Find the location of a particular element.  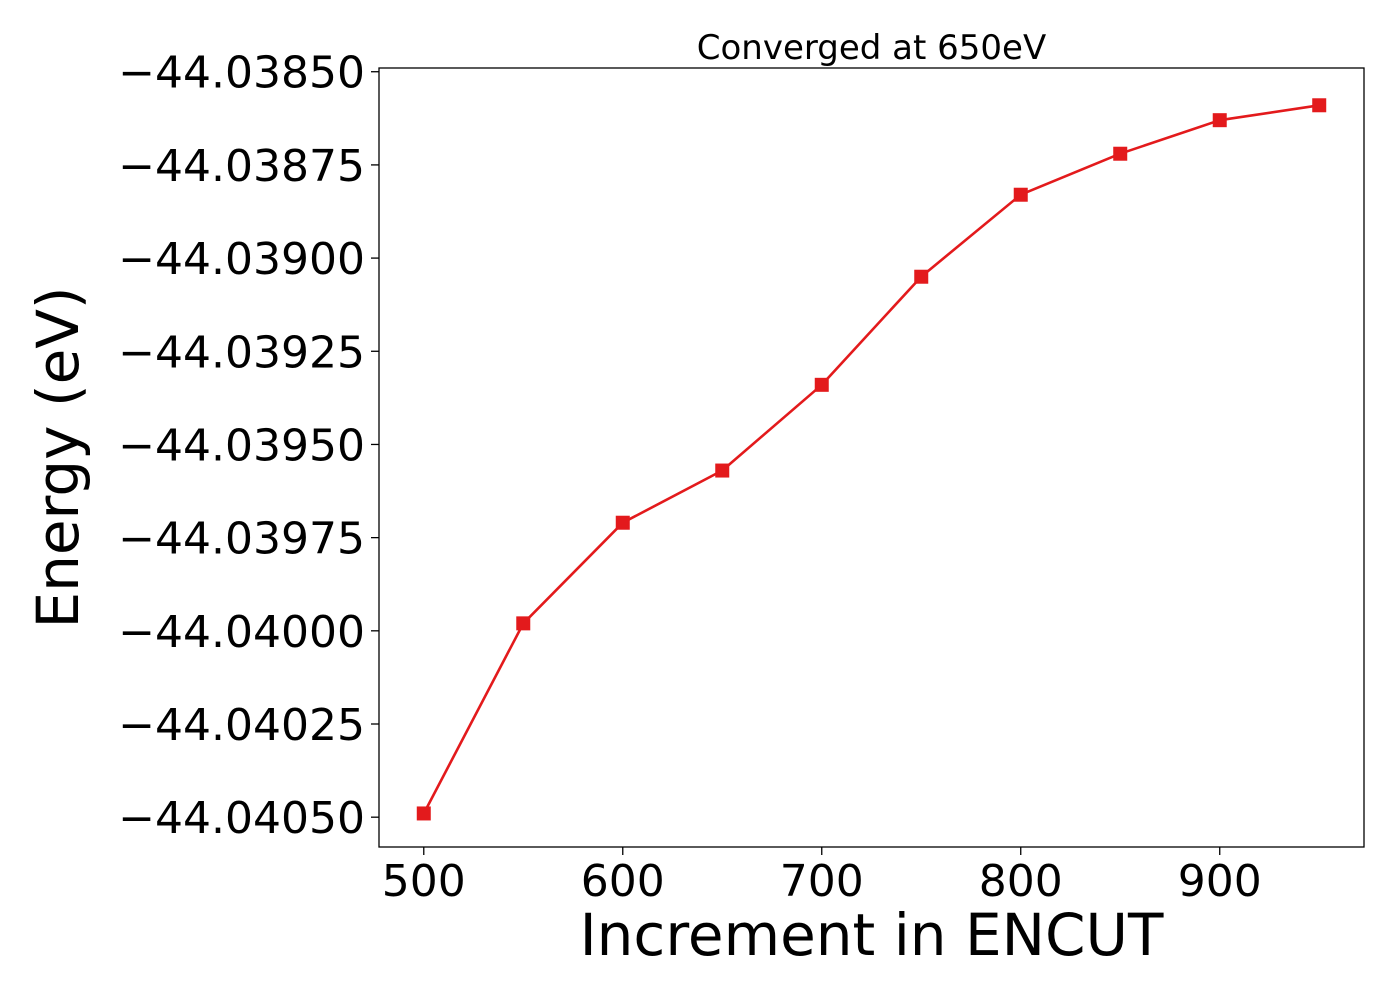

y-tick-label: −44.04025 is located at coordinates (241, 725).